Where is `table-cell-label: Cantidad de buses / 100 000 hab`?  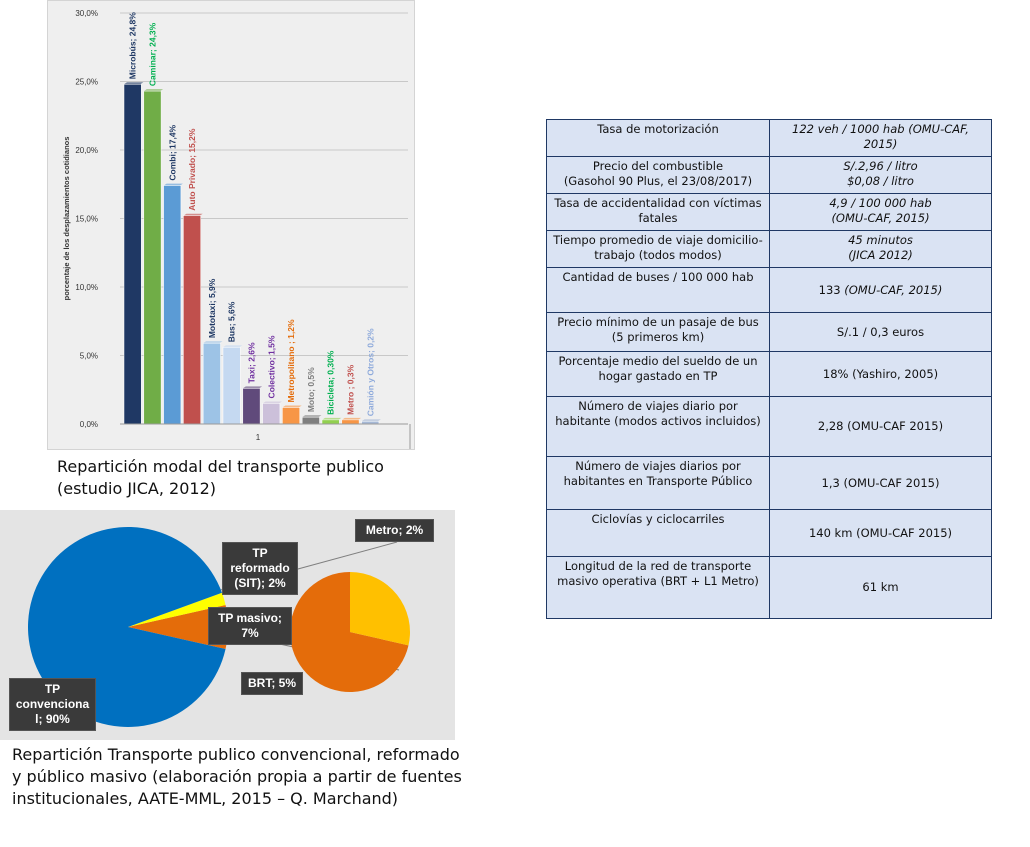 table-cell-label: Cantidad de buses / 100 000 hab is located at coordinates (658, 290).